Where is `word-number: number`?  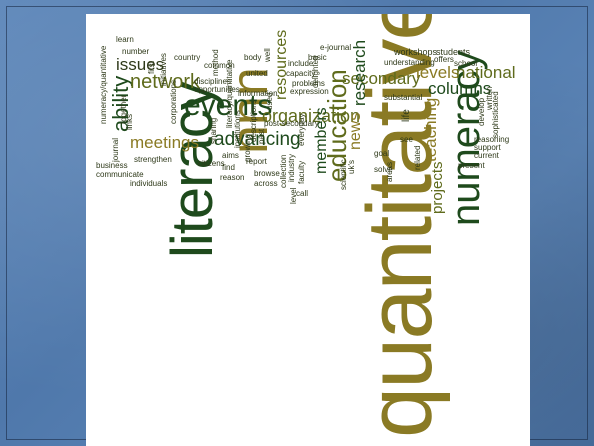 word-number: number is located at coordinates (136, 51).